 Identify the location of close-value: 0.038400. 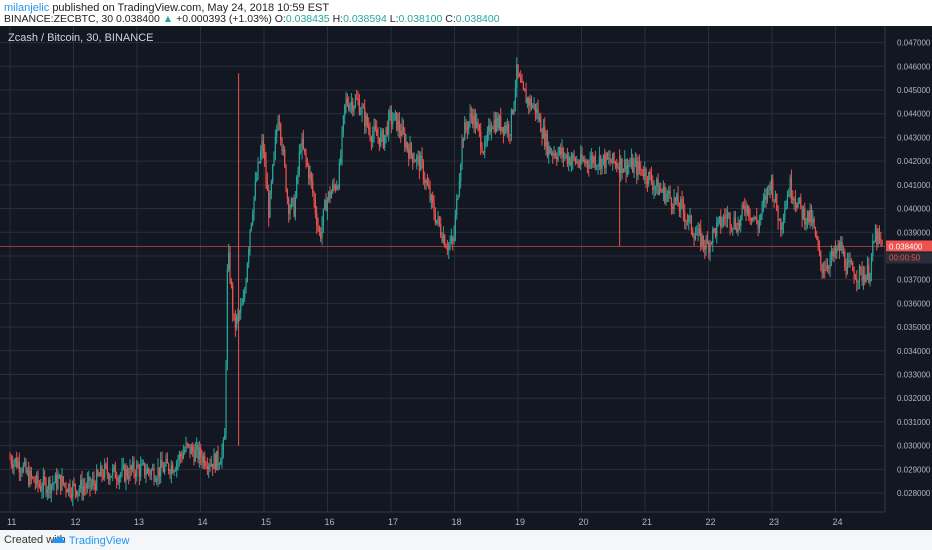
(477, 19).